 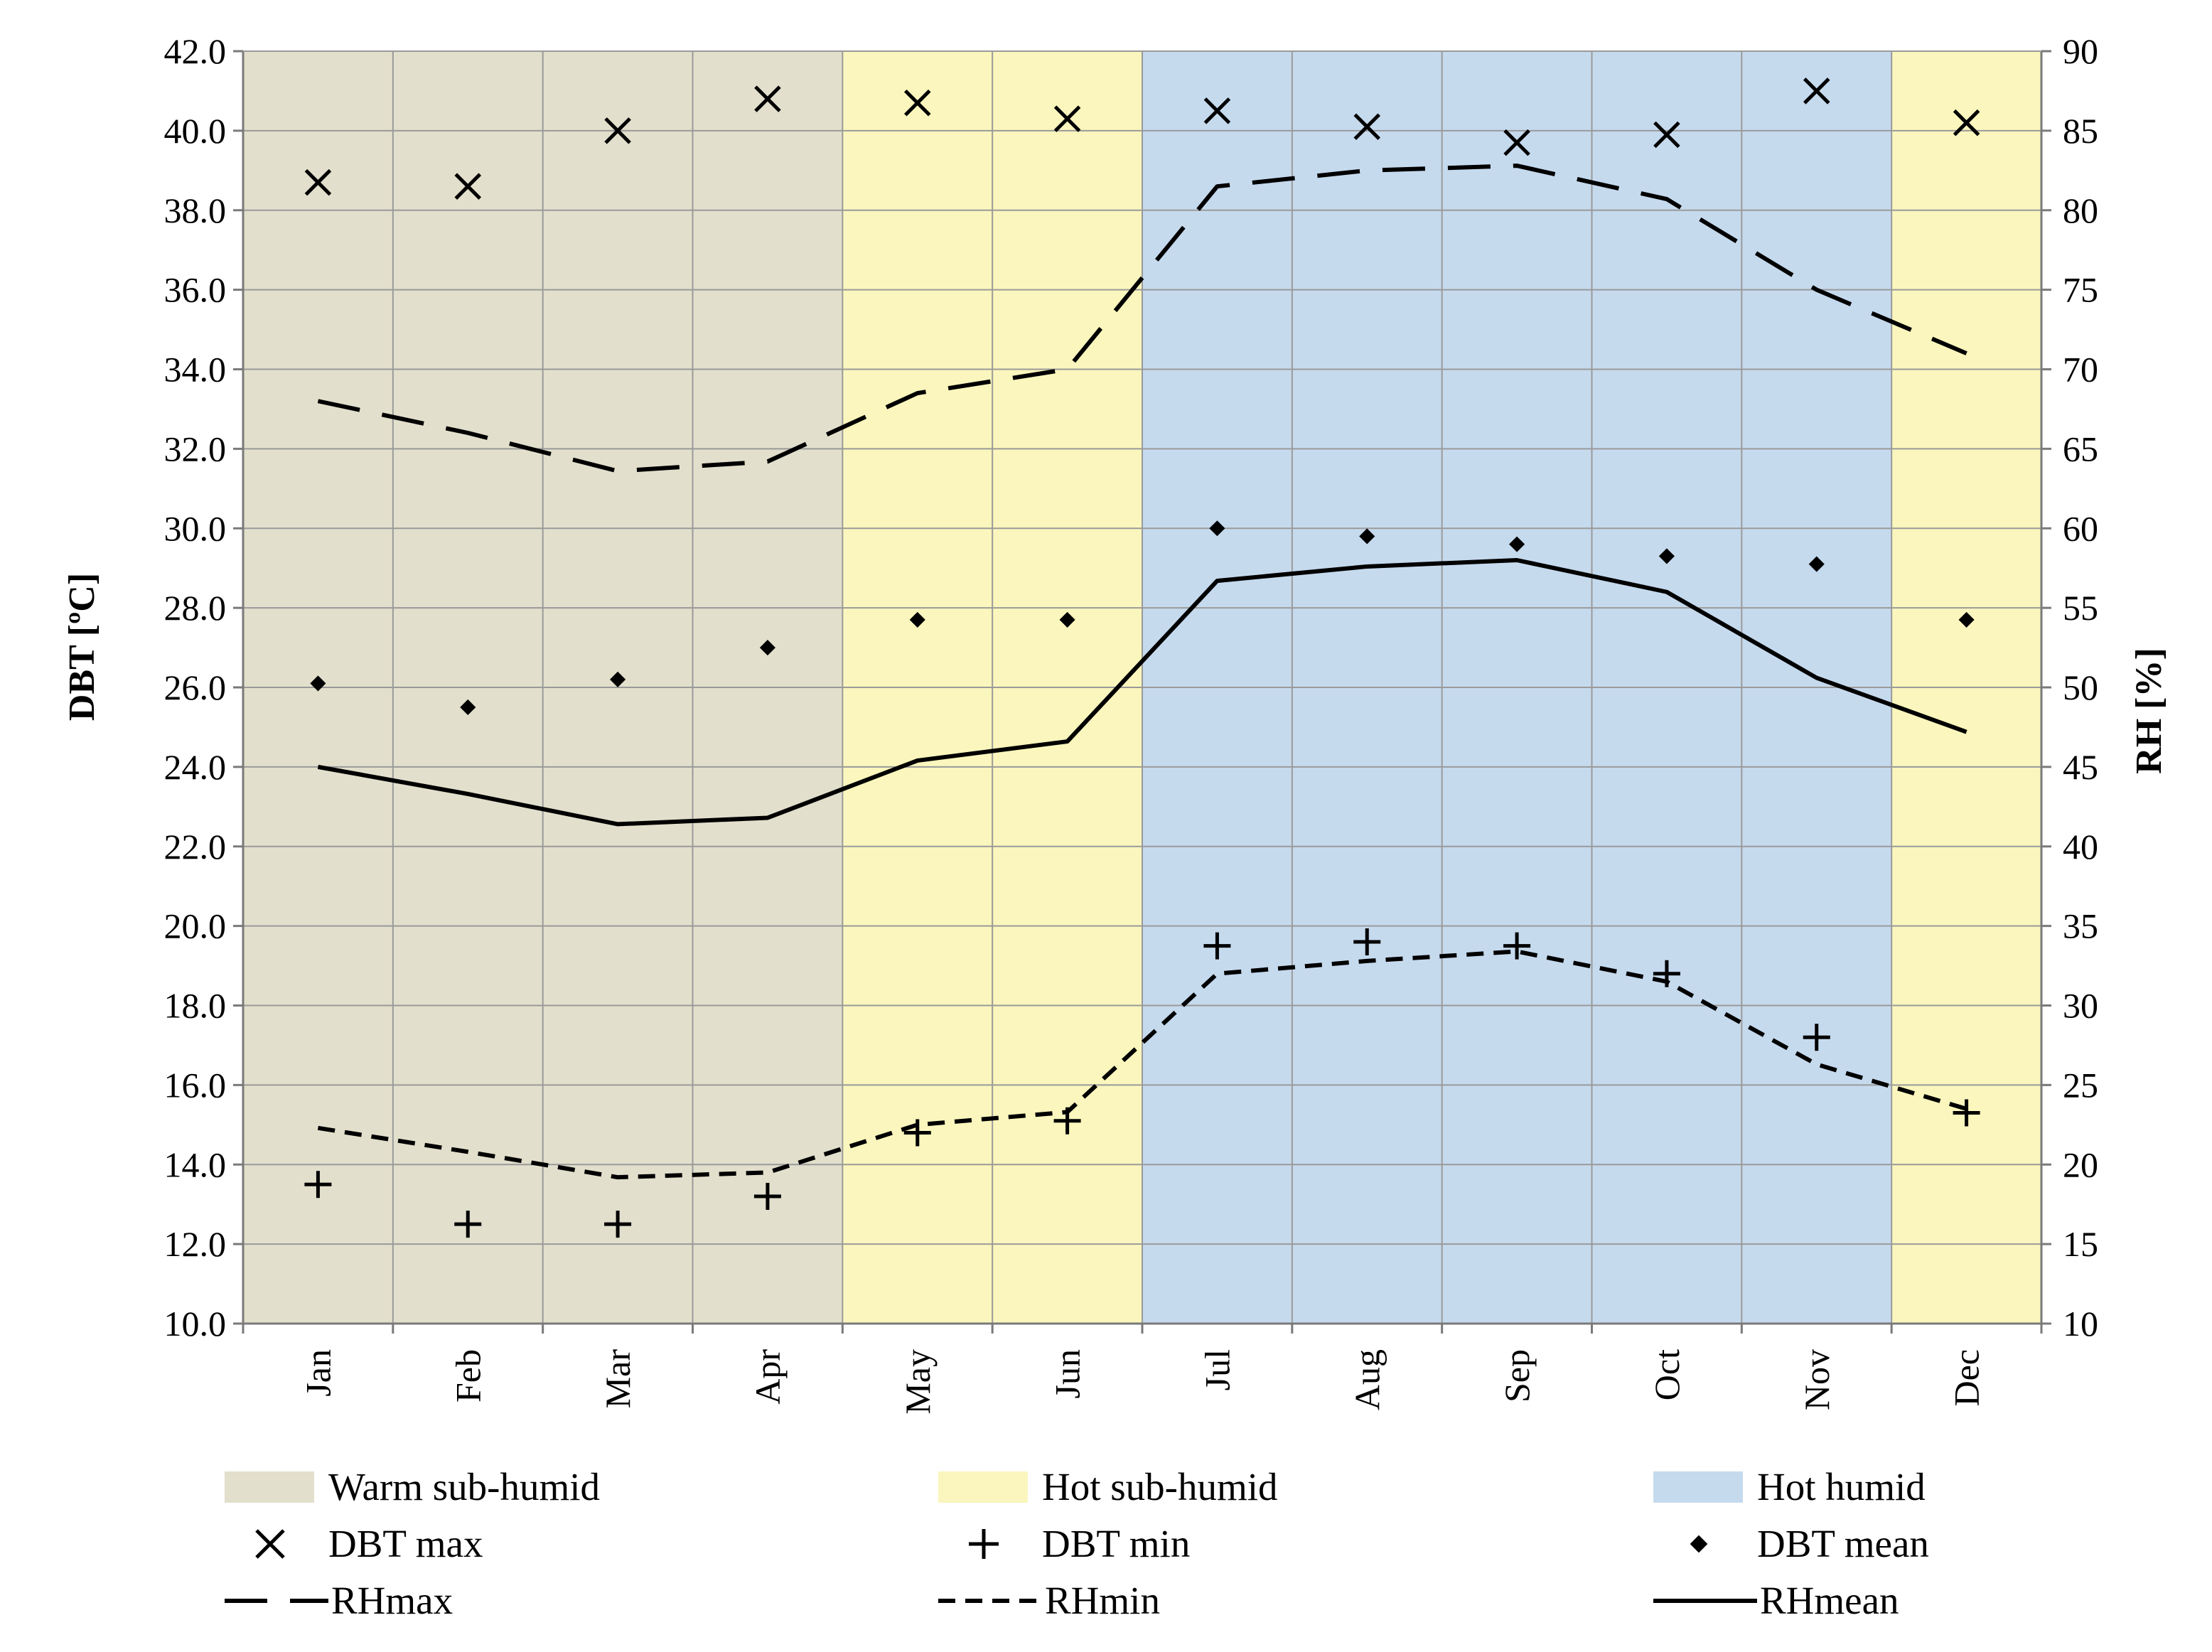 I want to click on right-tick-label: 30, so click(x=2080, y=1006).